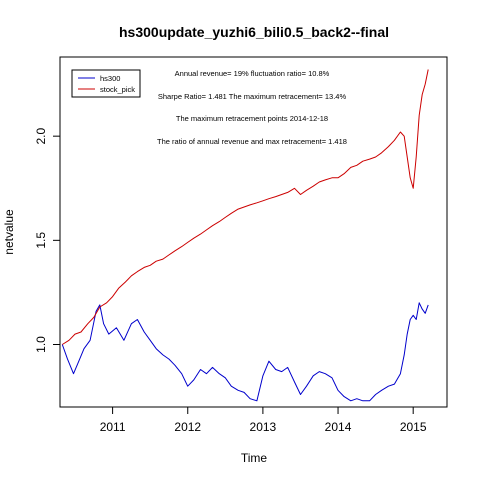 Image resolution: width=480 pixels, height=480 pixels. What do you see at coordinates (9, 232) in the screenshot?
I see `y-axis-label: netvalue` at bounding box center [9, 232].